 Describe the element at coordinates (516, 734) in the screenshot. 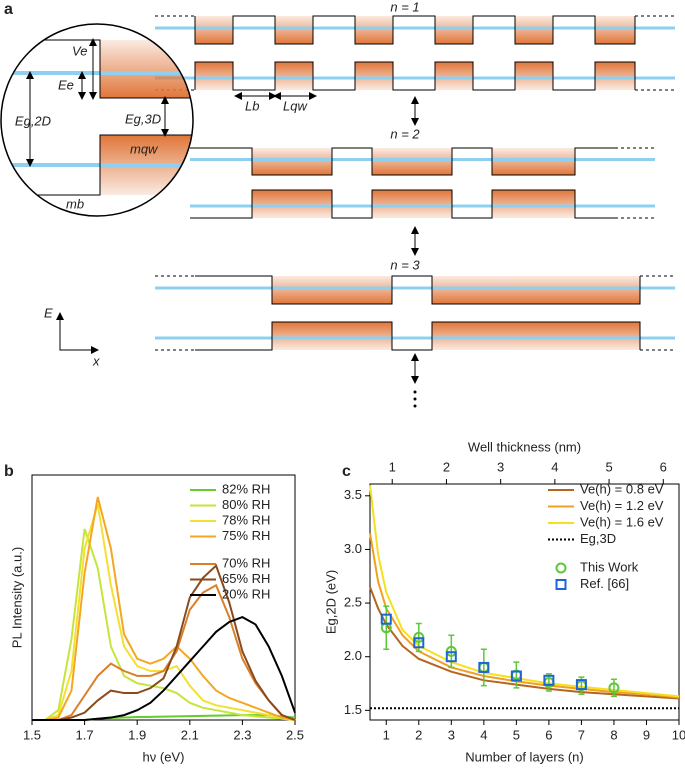

I see `x-tick-label: 5` at that location.